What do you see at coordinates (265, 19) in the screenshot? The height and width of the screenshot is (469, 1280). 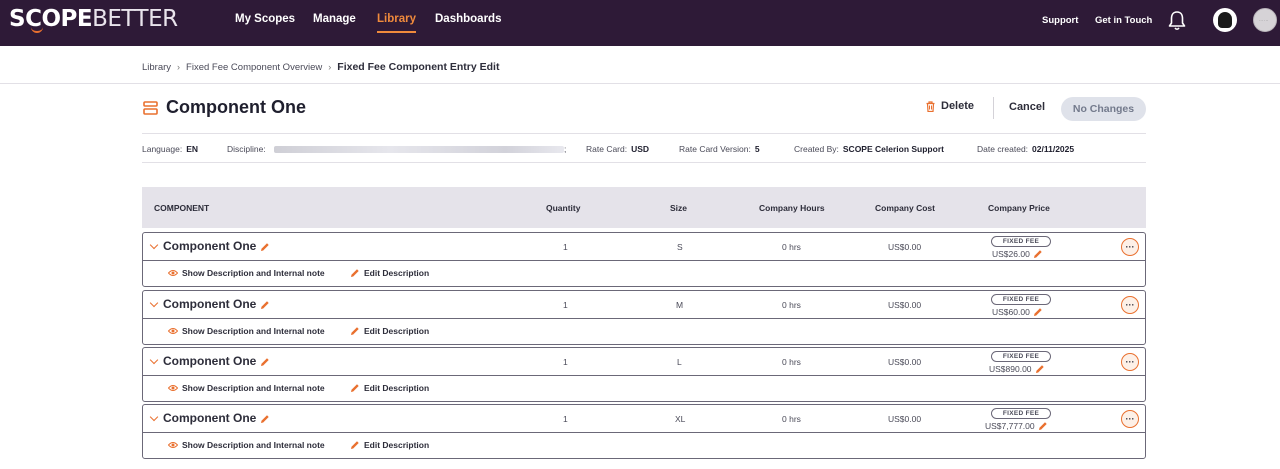 I see `nav-my-scopes: My Scopes` at bounding box center [265, 19].